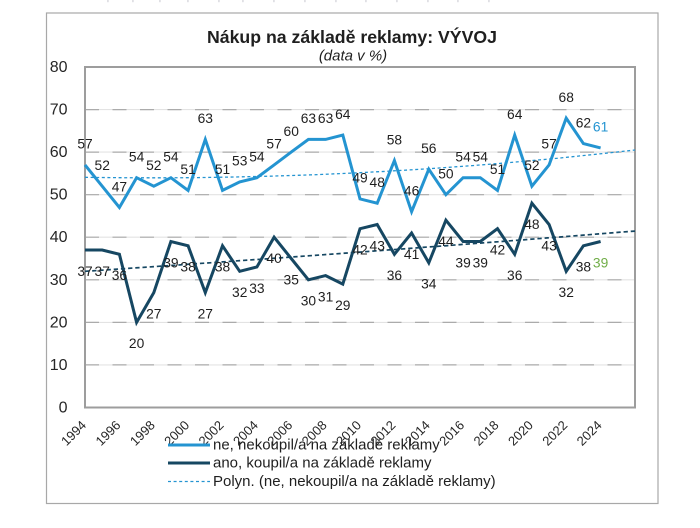 This screenshot has height=528, width=700. I want to click on svg-text: (data v %), so click(353, 56).